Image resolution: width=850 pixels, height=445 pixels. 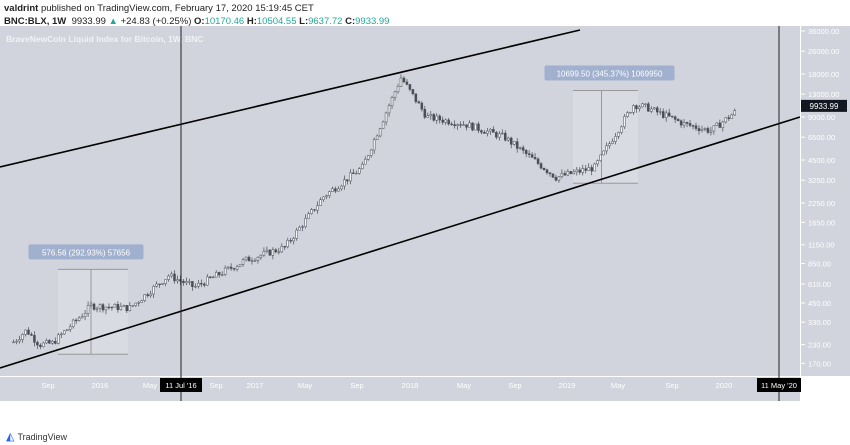 I want to click on price-tick-label: 3250.00, so click(x=821, y=180).